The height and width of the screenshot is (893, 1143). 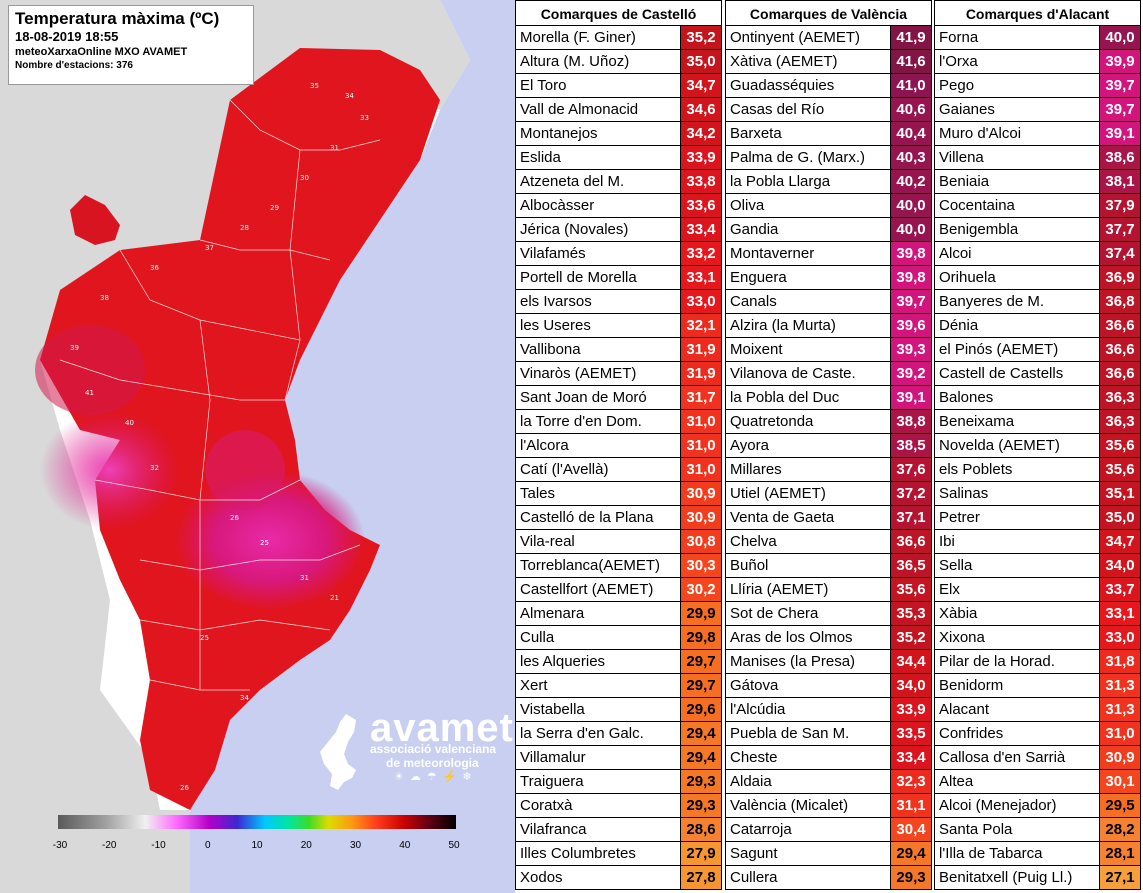 What do you see at coordinates (910, 181) in the screenshot?
I see `temperature-value: 40,2` at bounding box center [910, 181].